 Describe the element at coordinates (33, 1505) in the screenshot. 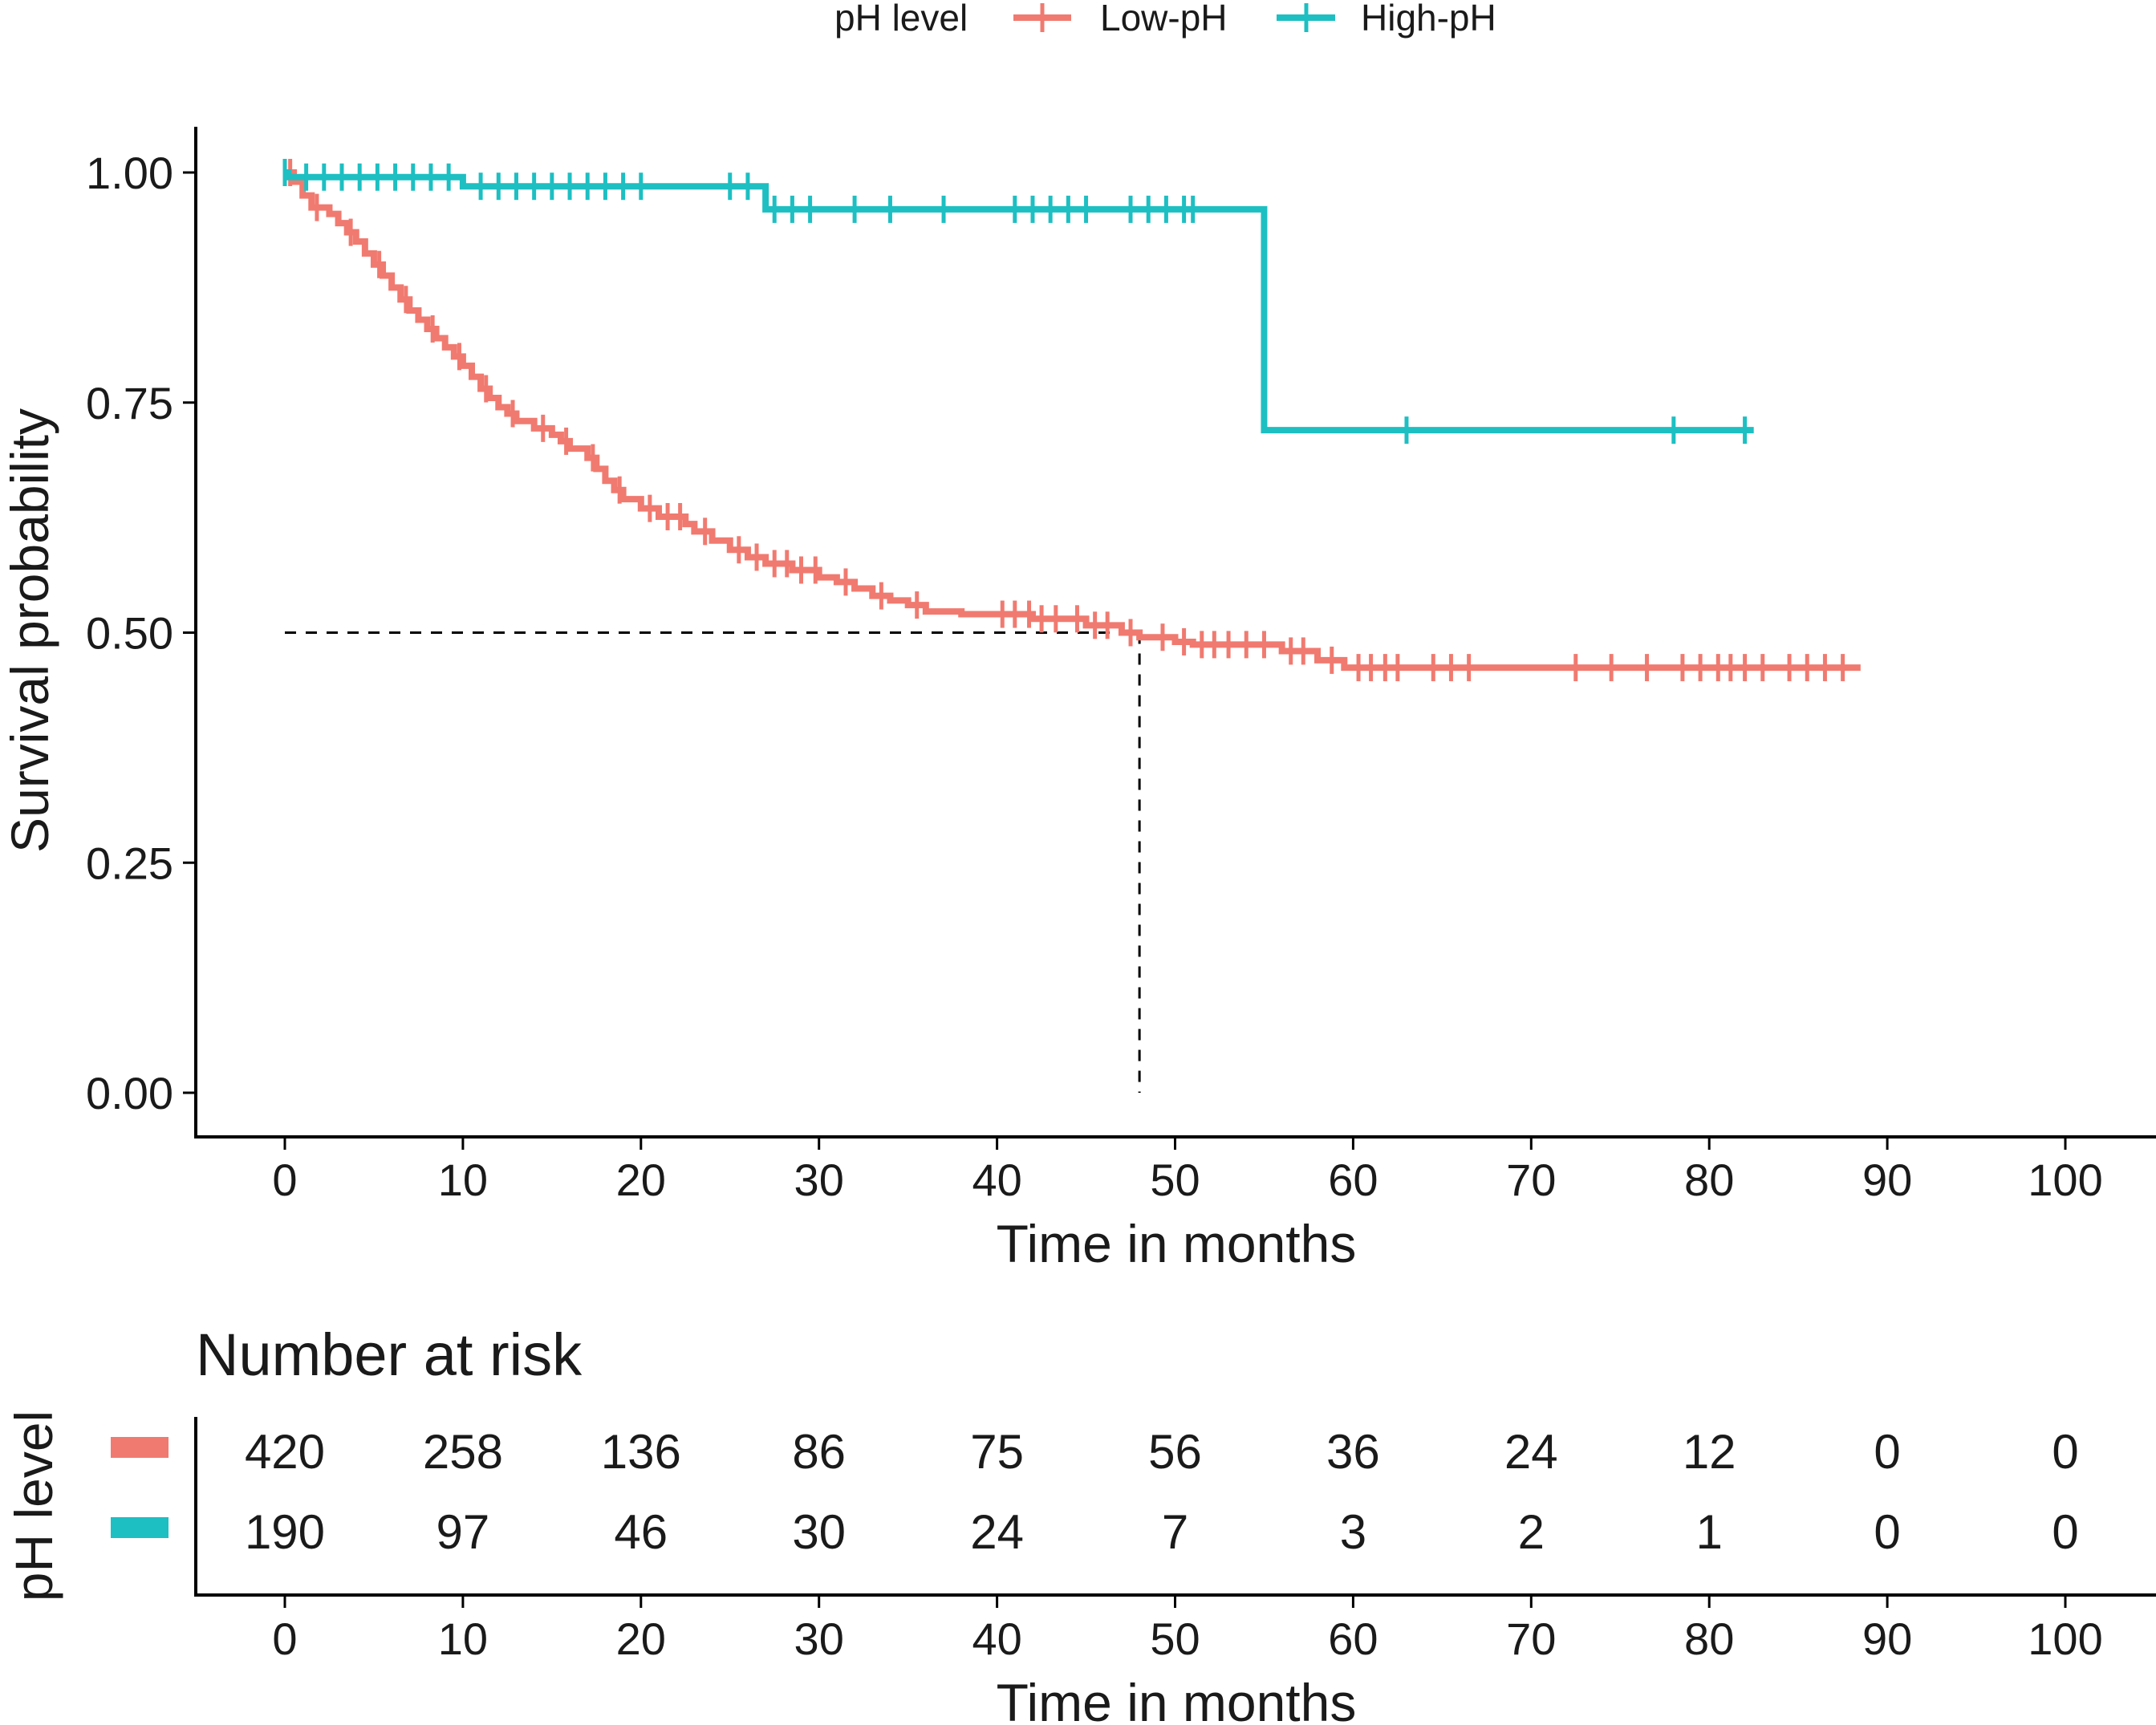

I see `risk-y-axis-title: pH level` at that location.